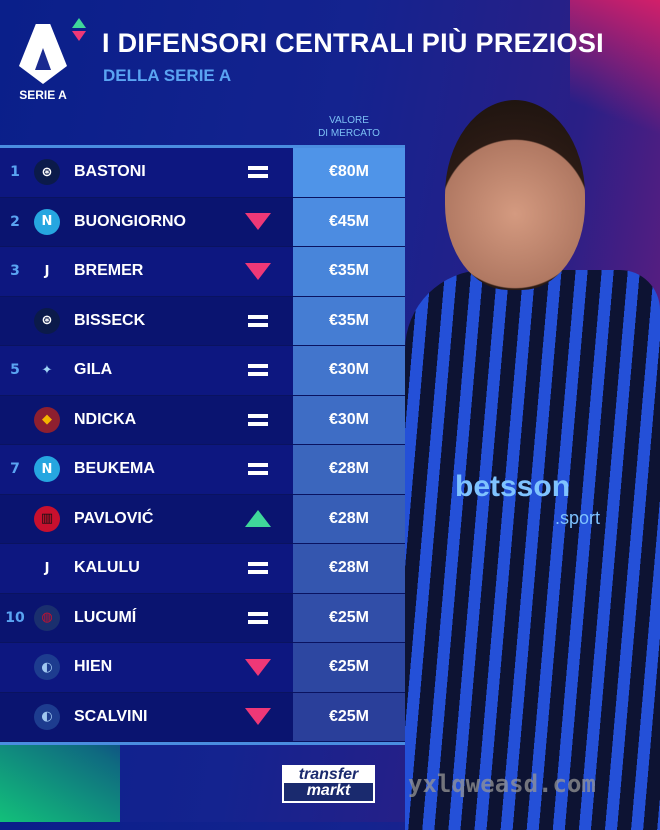 Image resolution: width=660 pixels, height=830 pixels. Describe the element at coordinates (202, 321) in the screenshot. I see `table-row: ⊛ BISSECK €35M` at that location.